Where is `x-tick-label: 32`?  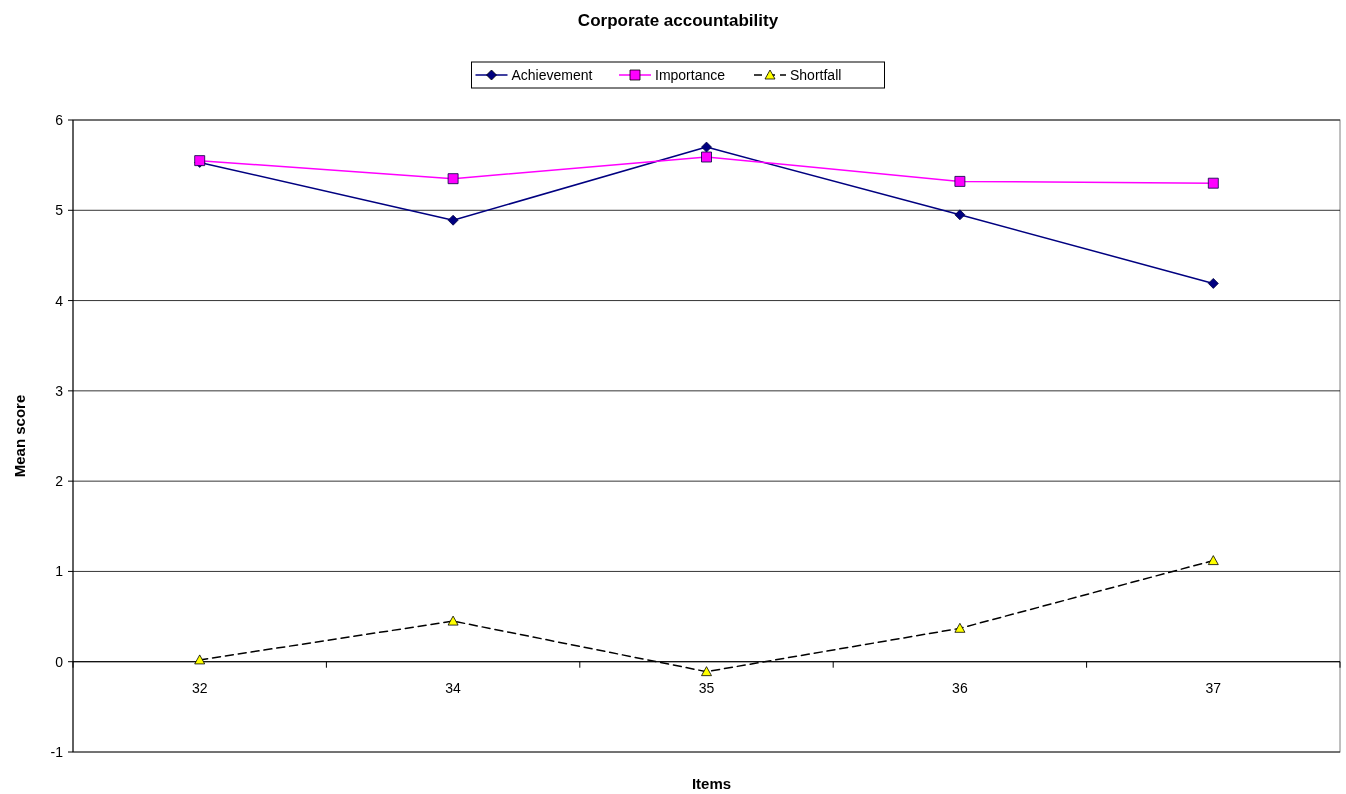 x-tick-label: 32 is located at coordinates (199, 687).